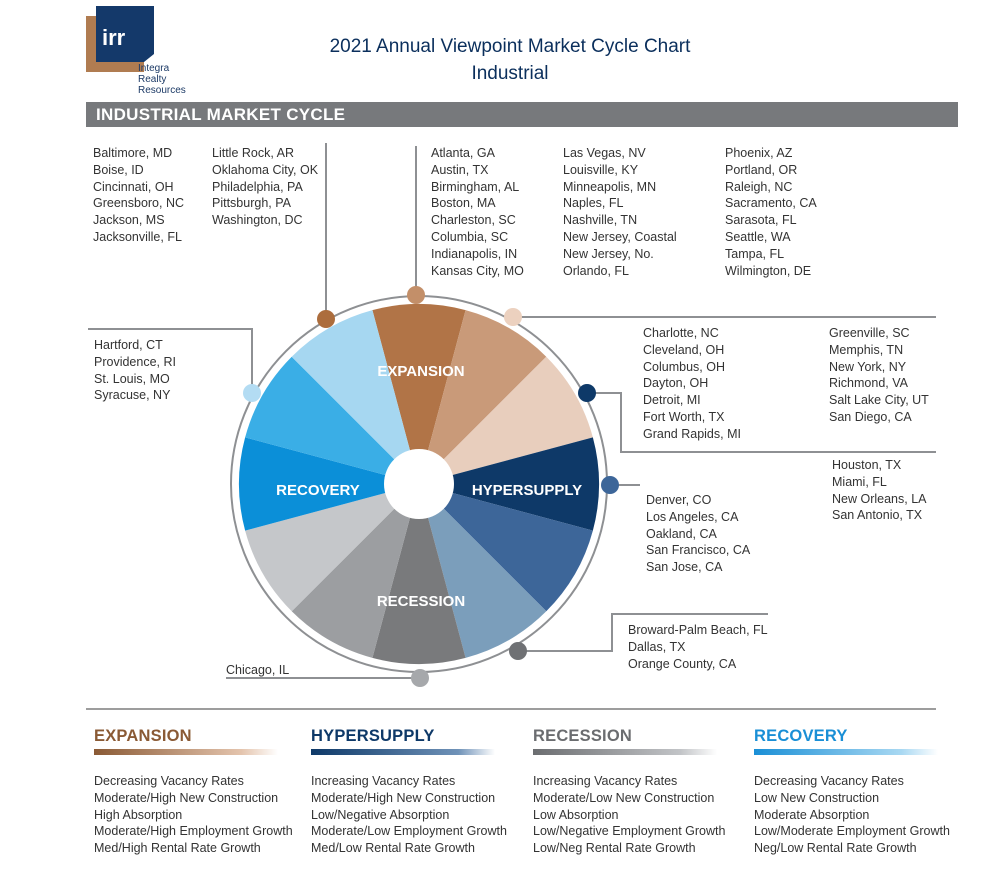  Describe the element at coordinates (624, 797) in the screenshot. I see `legend-item: Moderate/Low New Construction` at that location.